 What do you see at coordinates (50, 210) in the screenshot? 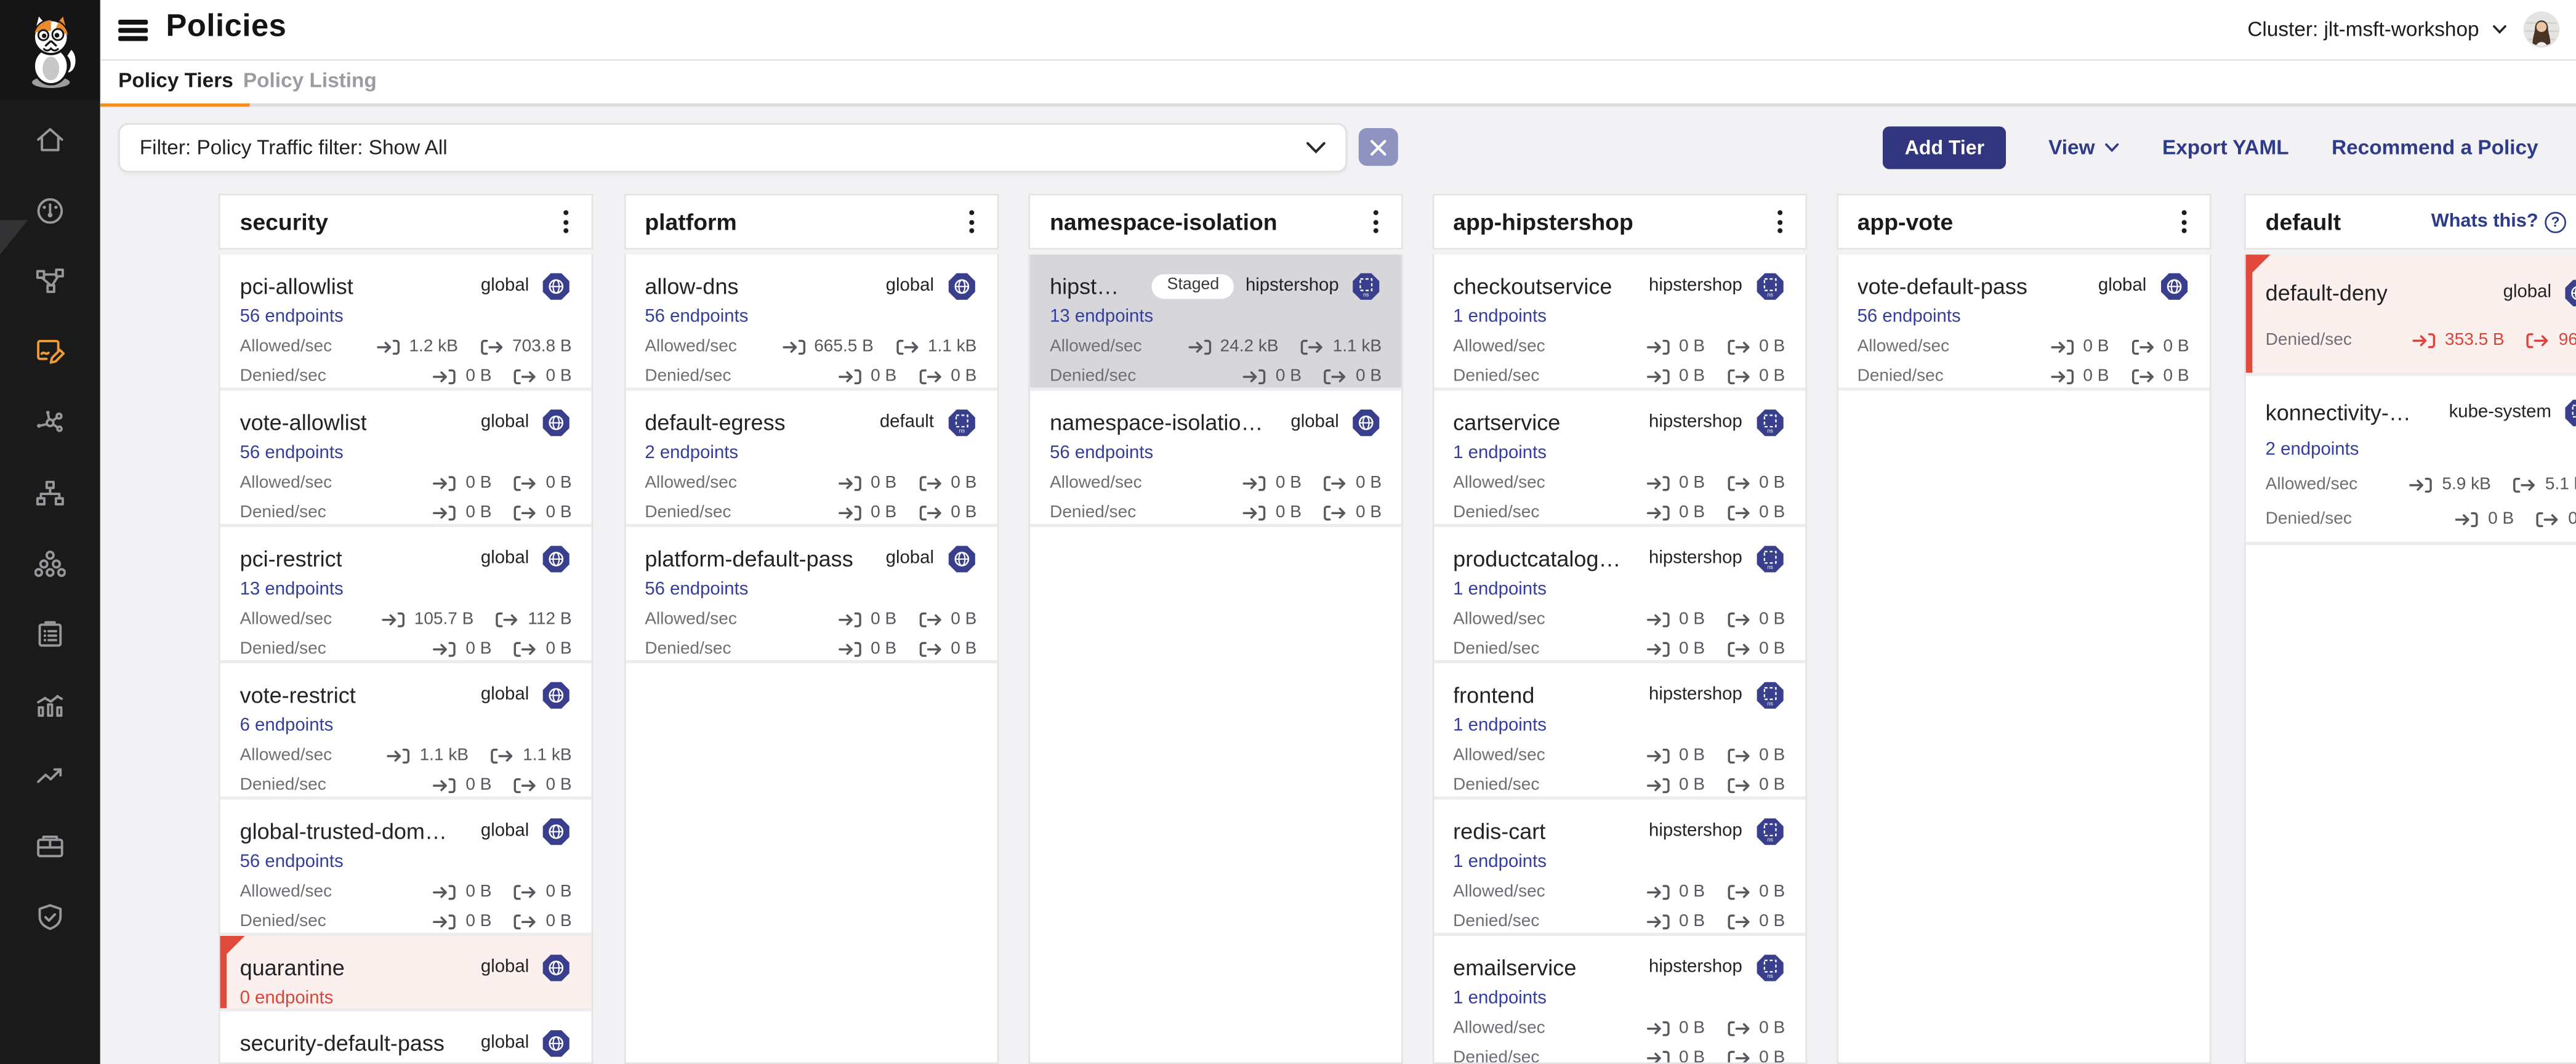
I see `sidebar-item-dashboard` at bounding box center [50, 210].